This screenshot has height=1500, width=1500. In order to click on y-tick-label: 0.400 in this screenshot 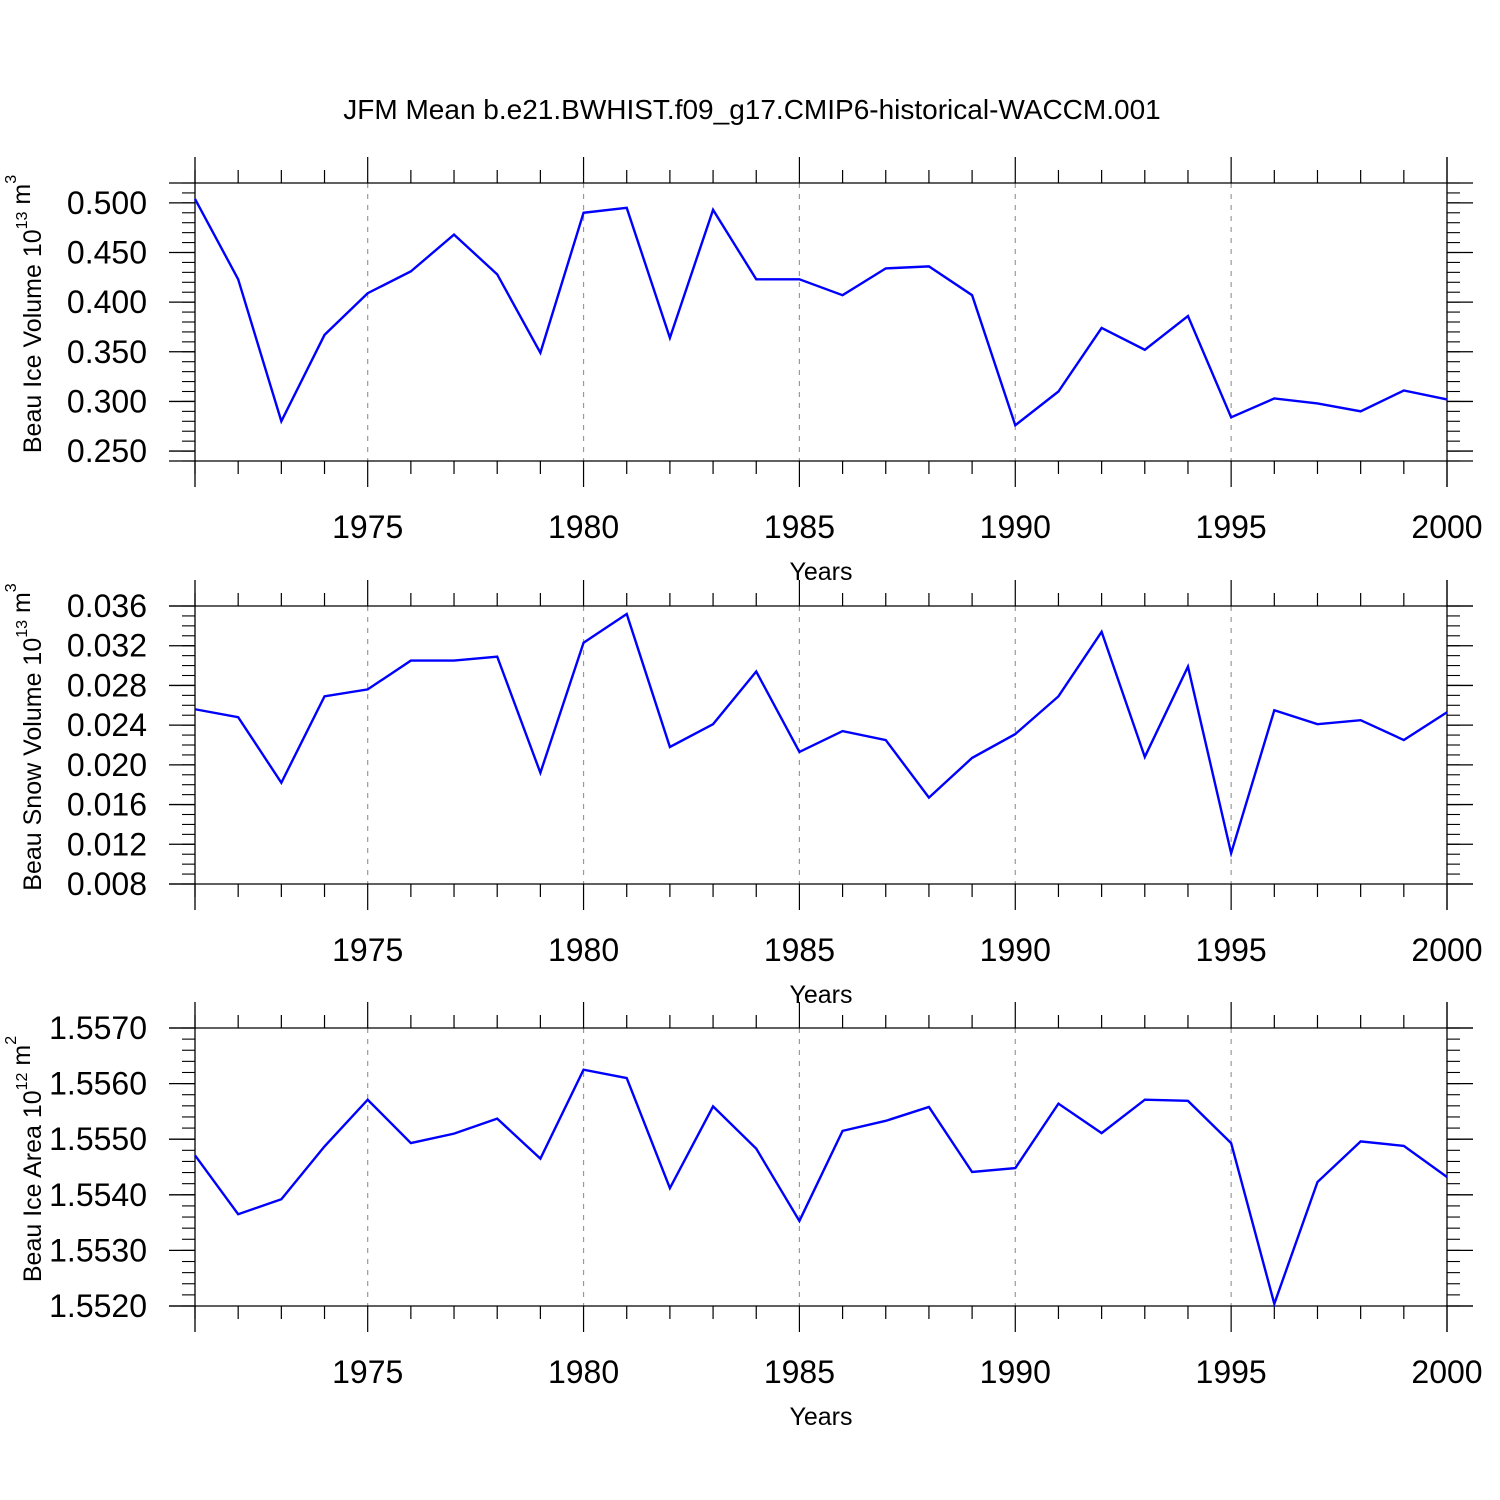, I will do `click(107, 302)`.